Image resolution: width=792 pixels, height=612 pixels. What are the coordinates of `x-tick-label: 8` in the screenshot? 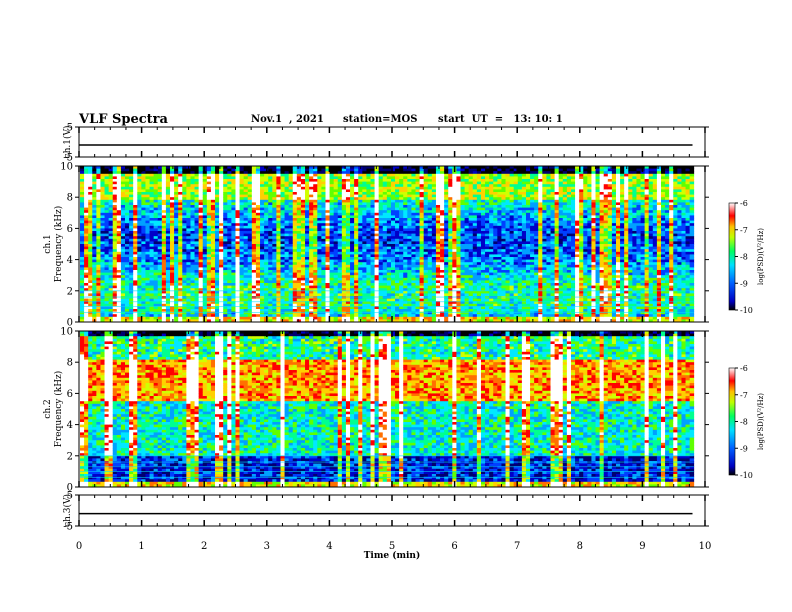 It's located at (580, 546).